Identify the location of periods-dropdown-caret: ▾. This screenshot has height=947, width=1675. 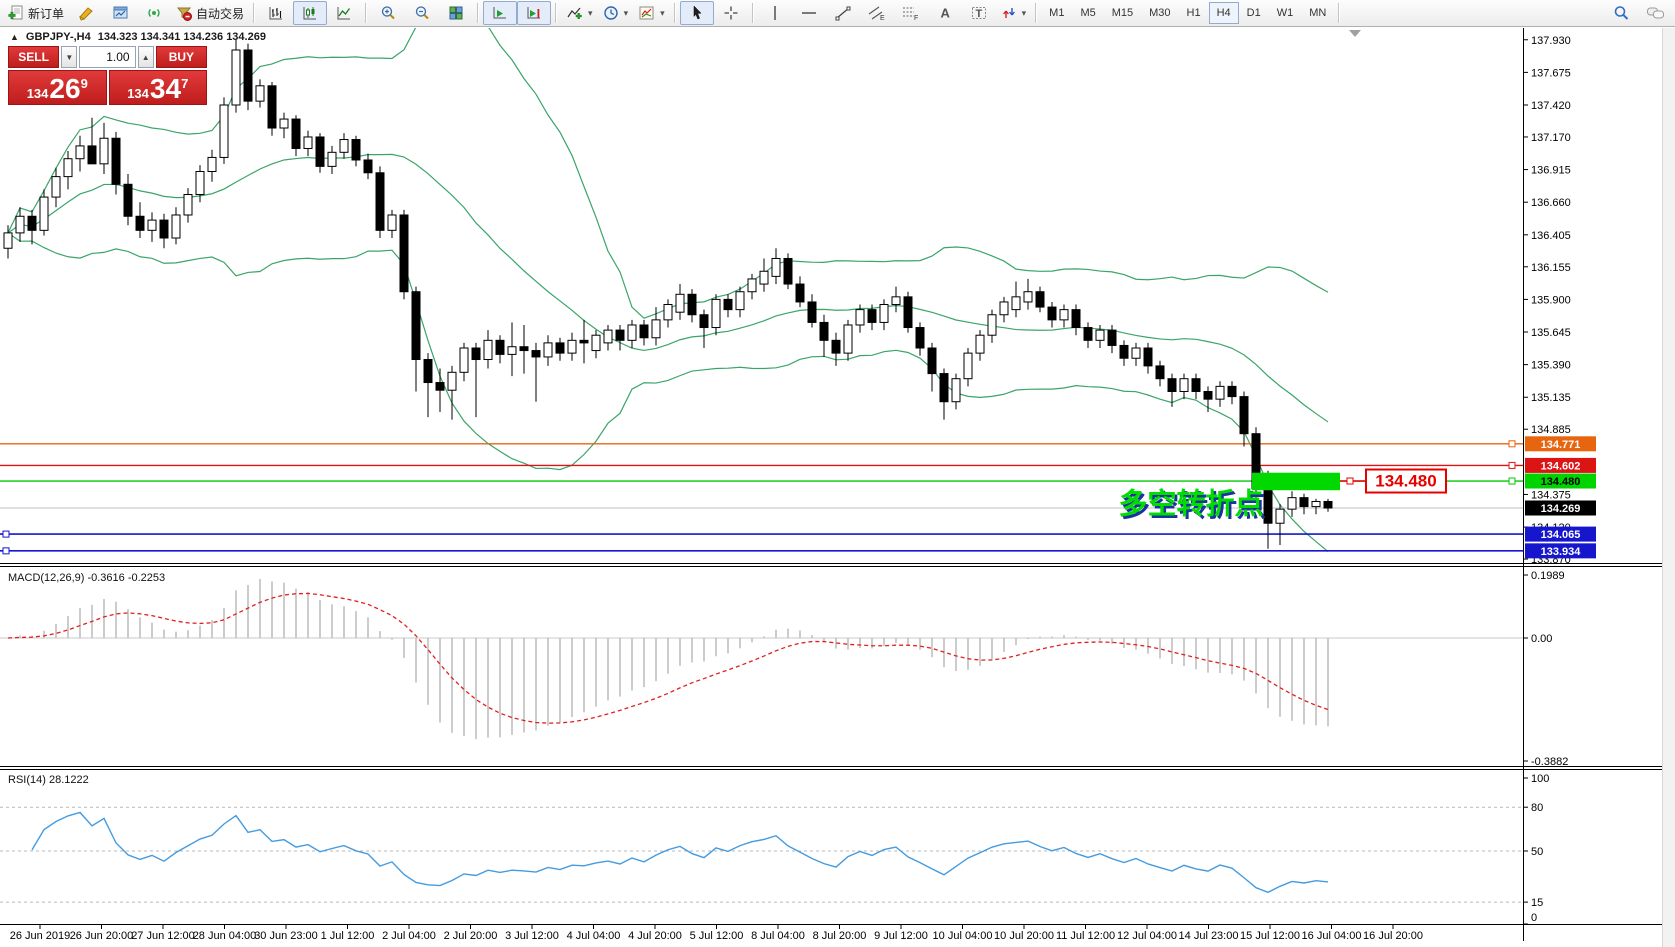
(626, 12).